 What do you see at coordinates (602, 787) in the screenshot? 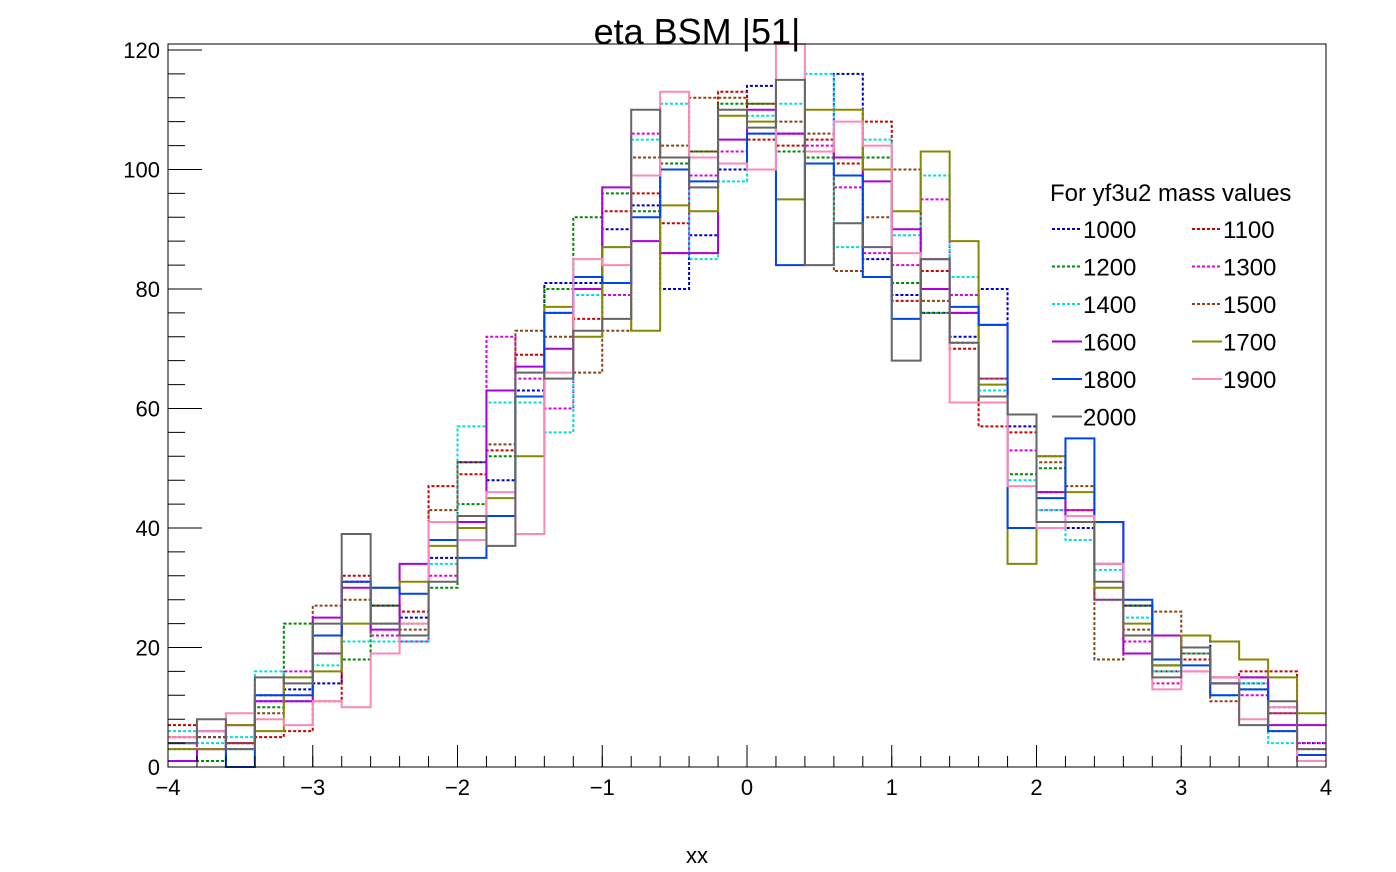
I see `x-tick-label: −1` at bounding box center [602, 787].